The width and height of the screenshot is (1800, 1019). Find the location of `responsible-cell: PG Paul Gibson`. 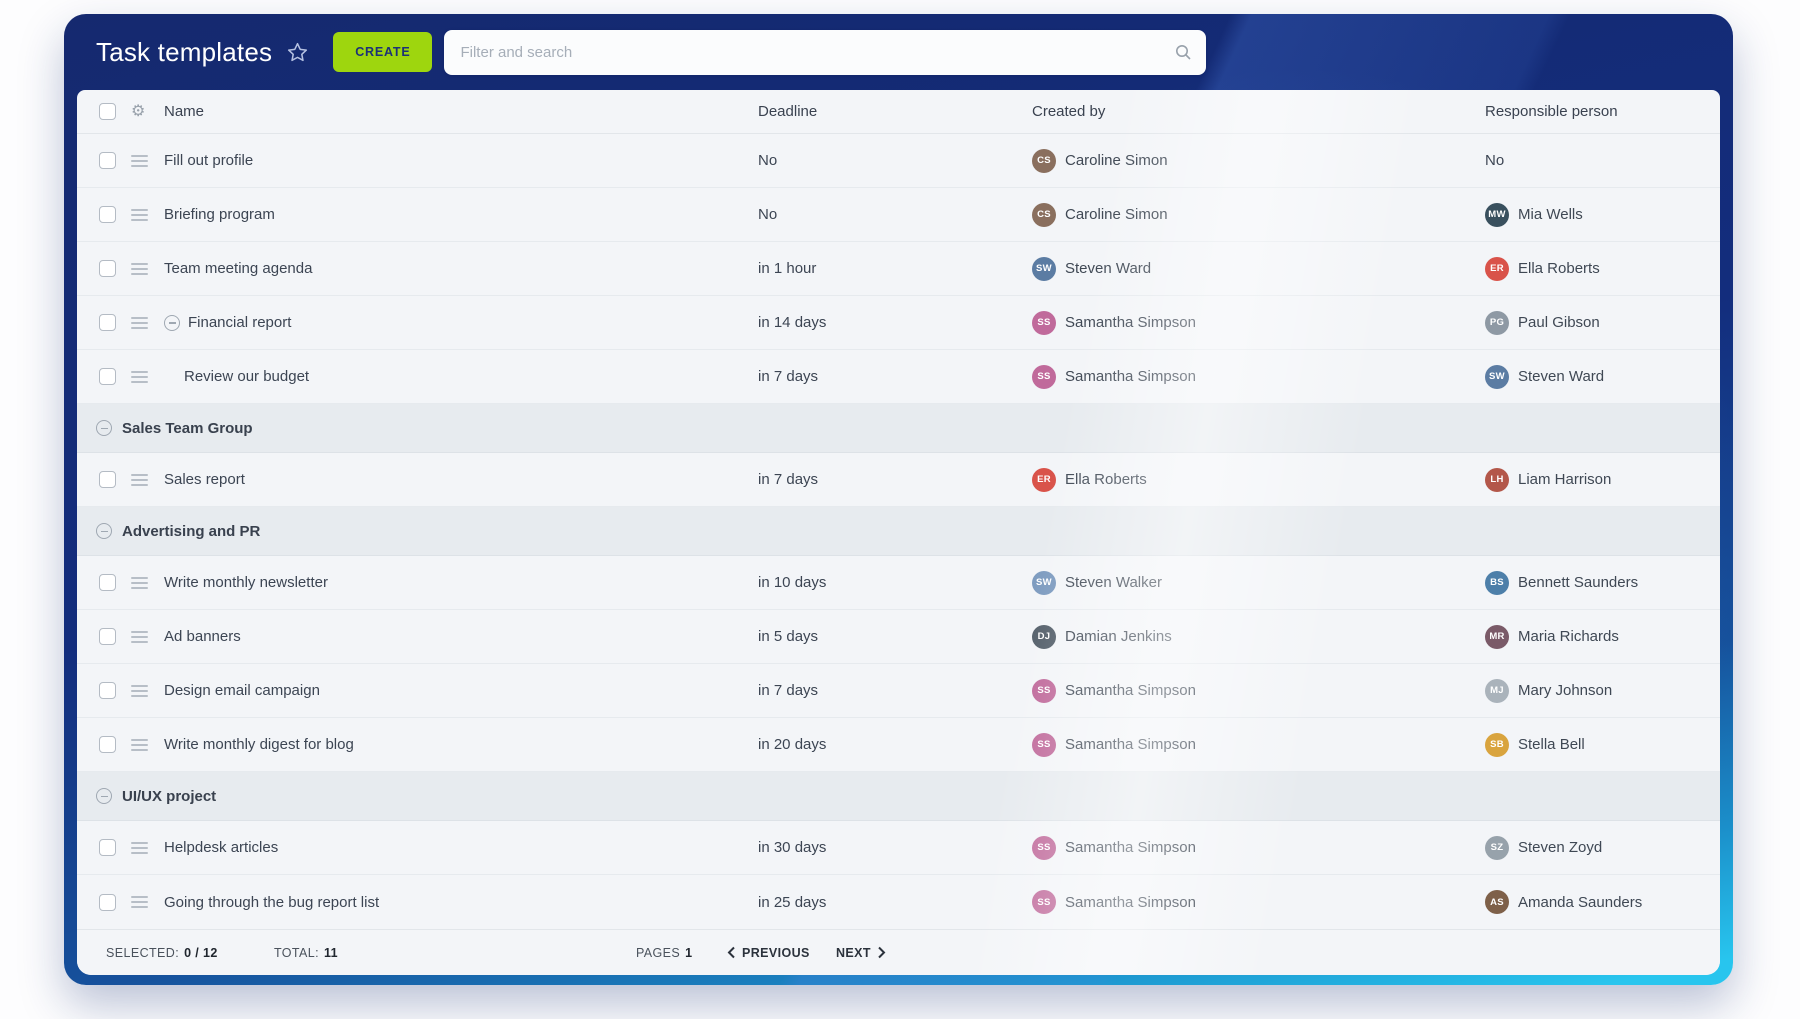

responsible-cell: PG Paul Gibson is located at coordinates (1602, 322).